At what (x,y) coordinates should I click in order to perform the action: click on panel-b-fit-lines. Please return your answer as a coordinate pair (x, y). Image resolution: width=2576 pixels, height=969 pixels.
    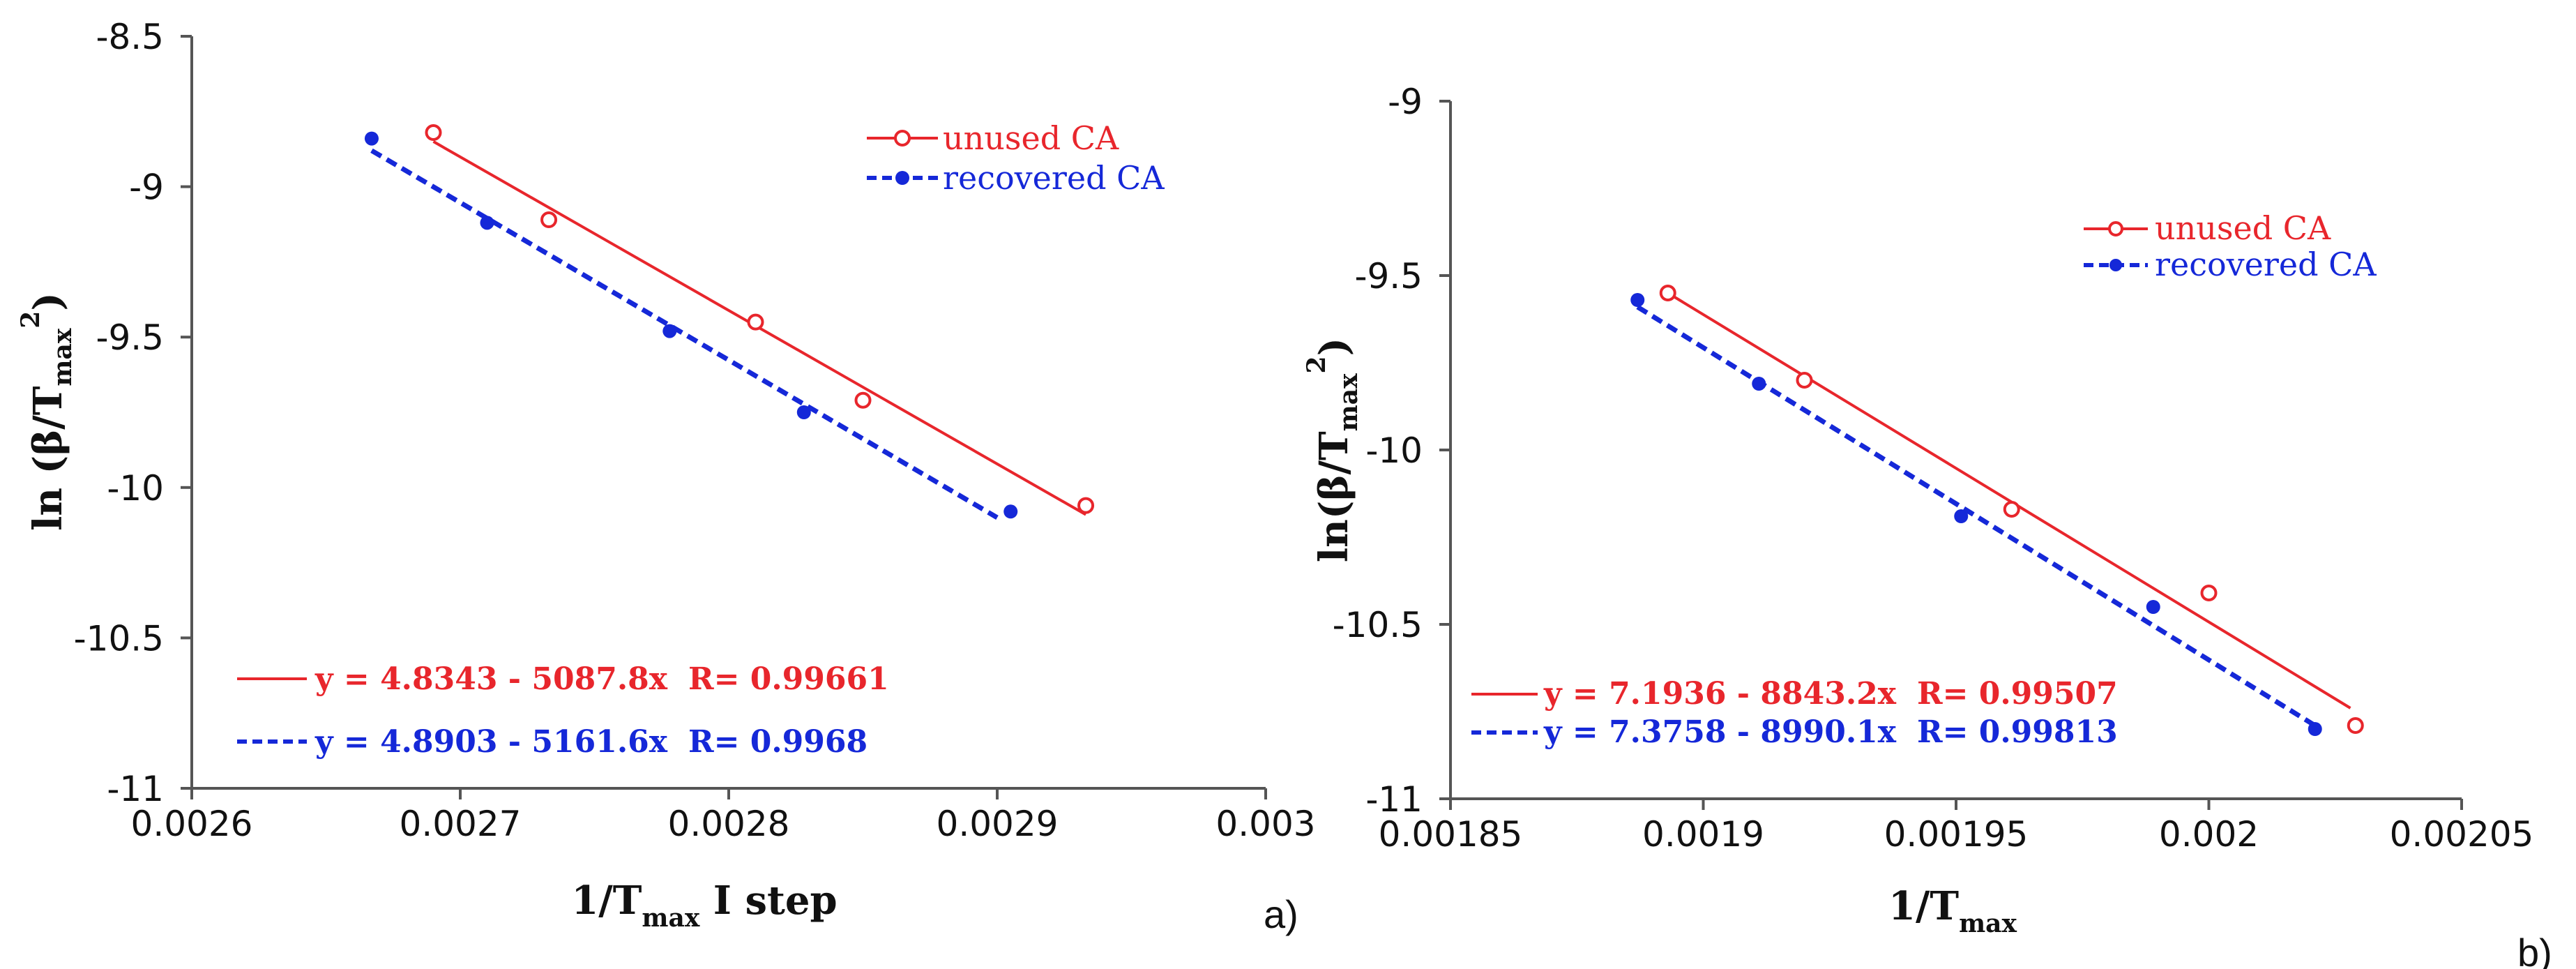
    Looking at the image, I should click on (1993, 510).